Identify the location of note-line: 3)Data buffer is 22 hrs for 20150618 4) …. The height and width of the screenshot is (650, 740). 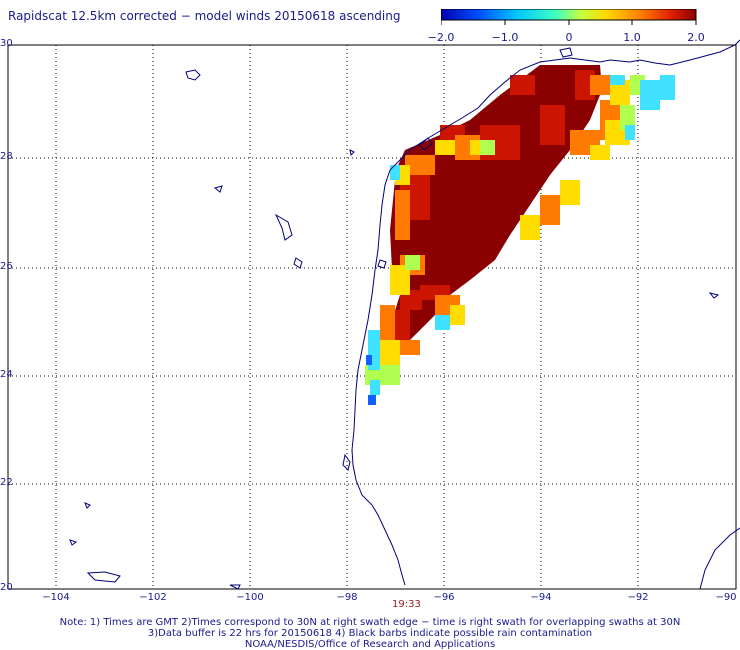
(370, 633).